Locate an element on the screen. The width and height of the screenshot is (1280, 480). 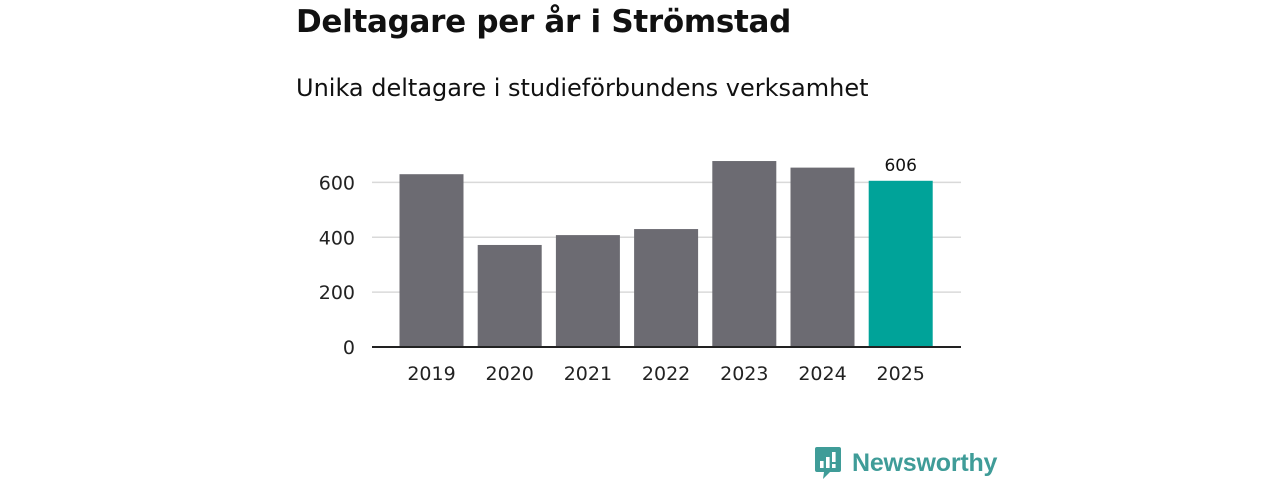
x-tick-label: 2022 is located at coordinates (666, 374).